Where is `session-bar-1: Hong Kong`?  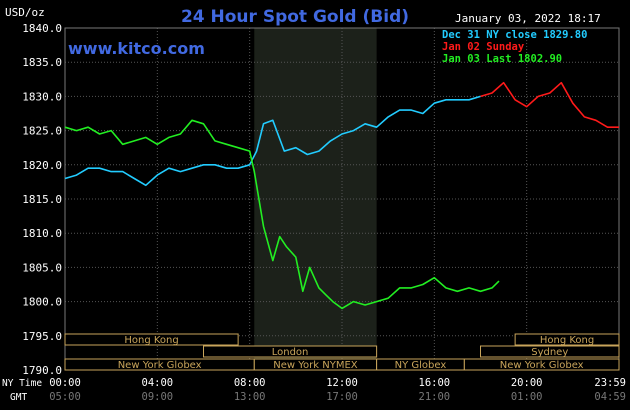 session-bar-1: Hong Kong is located at coordinates (567, 339).